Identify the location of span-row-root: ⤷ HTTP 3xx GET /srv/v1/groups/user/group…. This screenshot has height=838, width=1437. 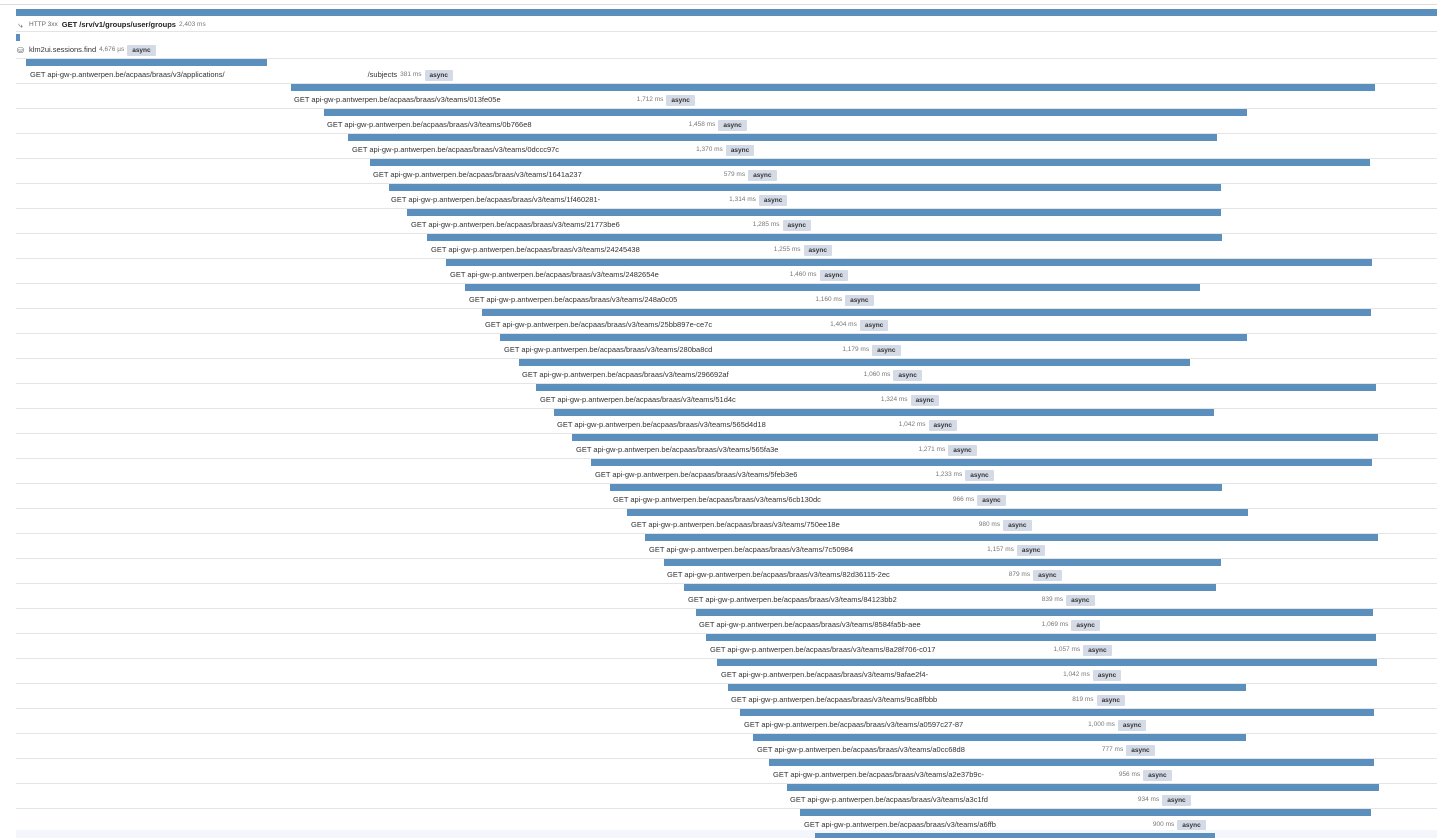
(726, 20).